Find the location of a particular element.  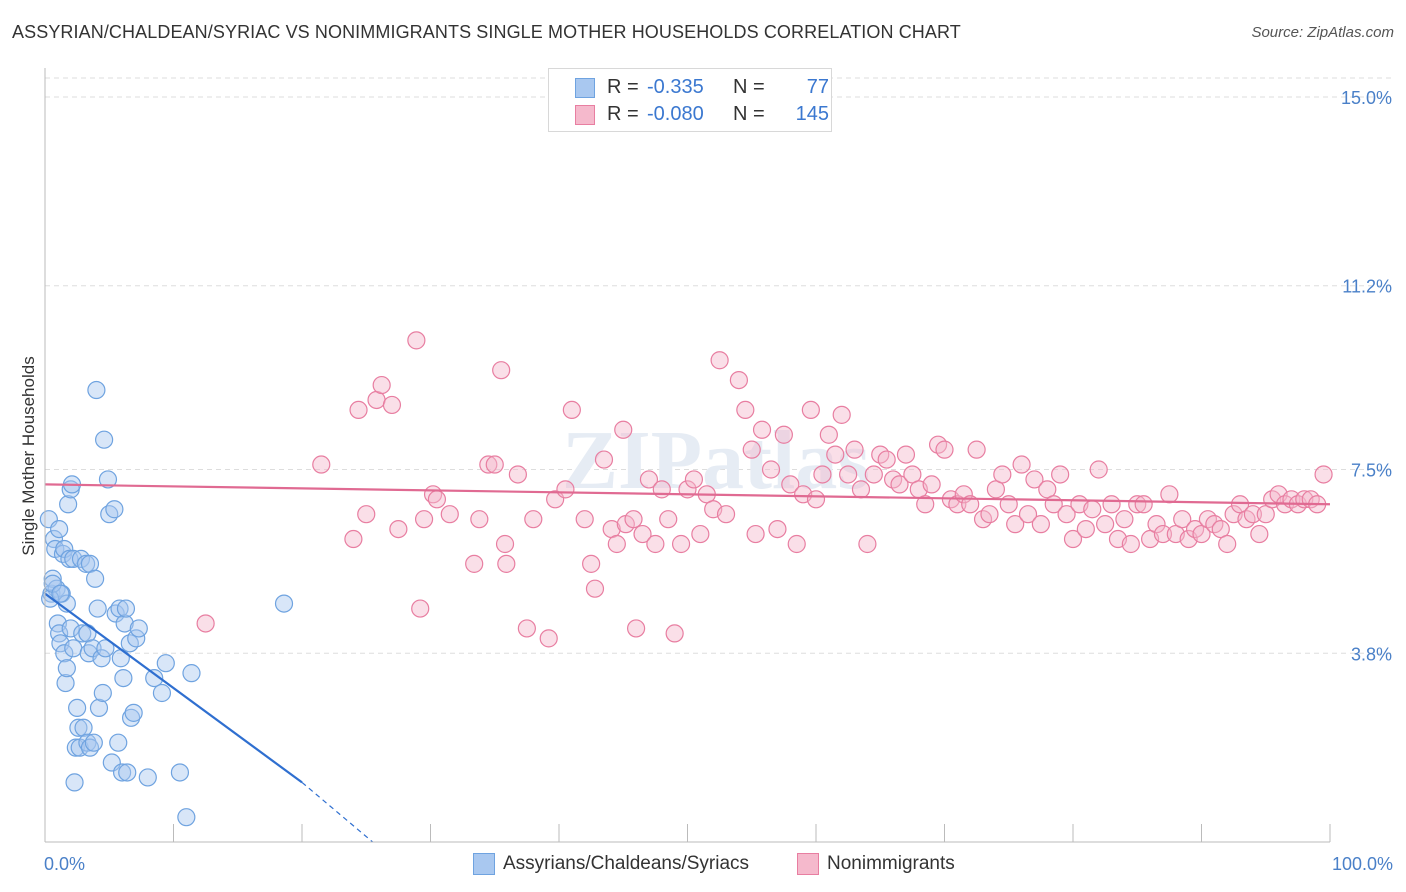

legend-swatch-pink is located at coordinates (585, 115).